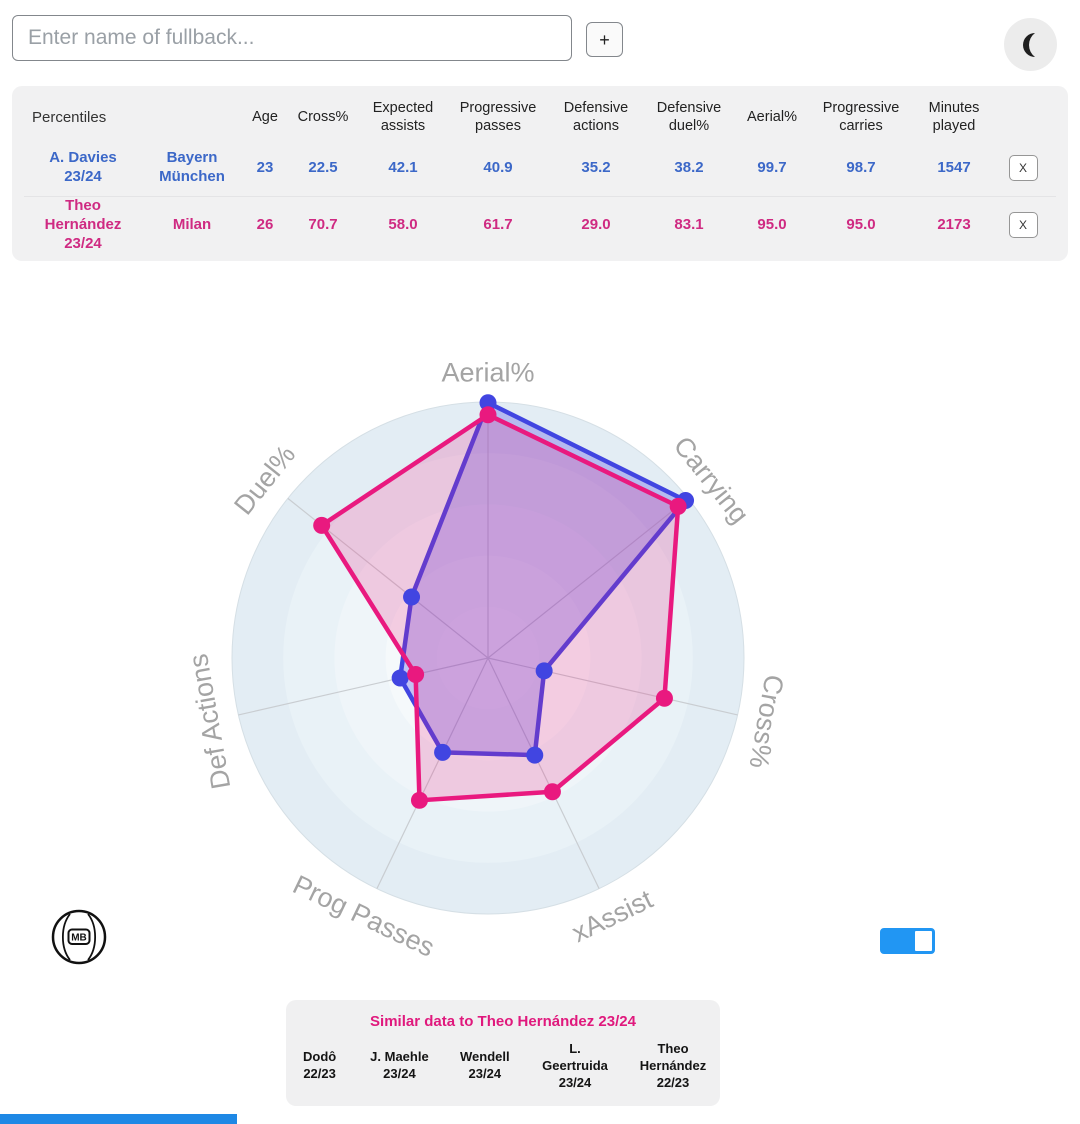 Image resolution: width=1080 pixels, height=1124 pixels. I want to click on radar-axis-label: Def Actions, so click(209, 722).